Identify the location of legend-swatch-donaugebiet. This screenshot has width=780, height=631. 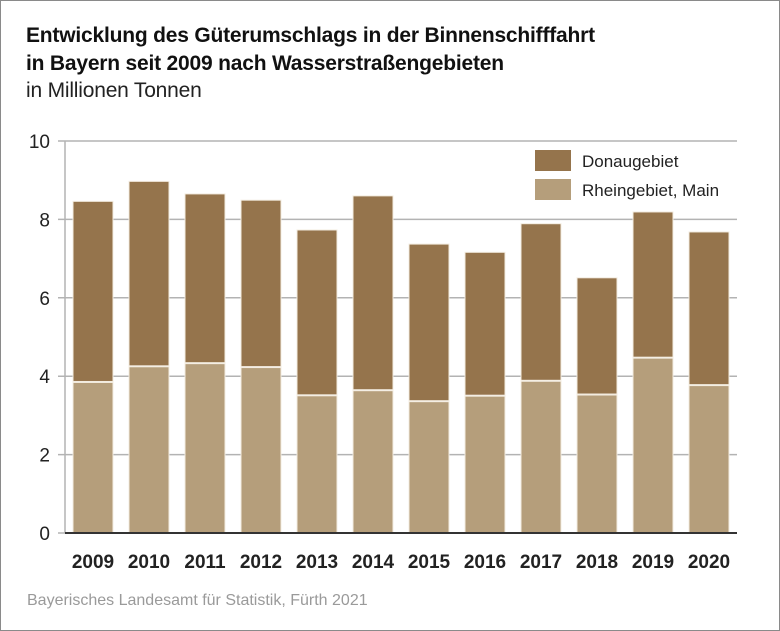
(553, 160).